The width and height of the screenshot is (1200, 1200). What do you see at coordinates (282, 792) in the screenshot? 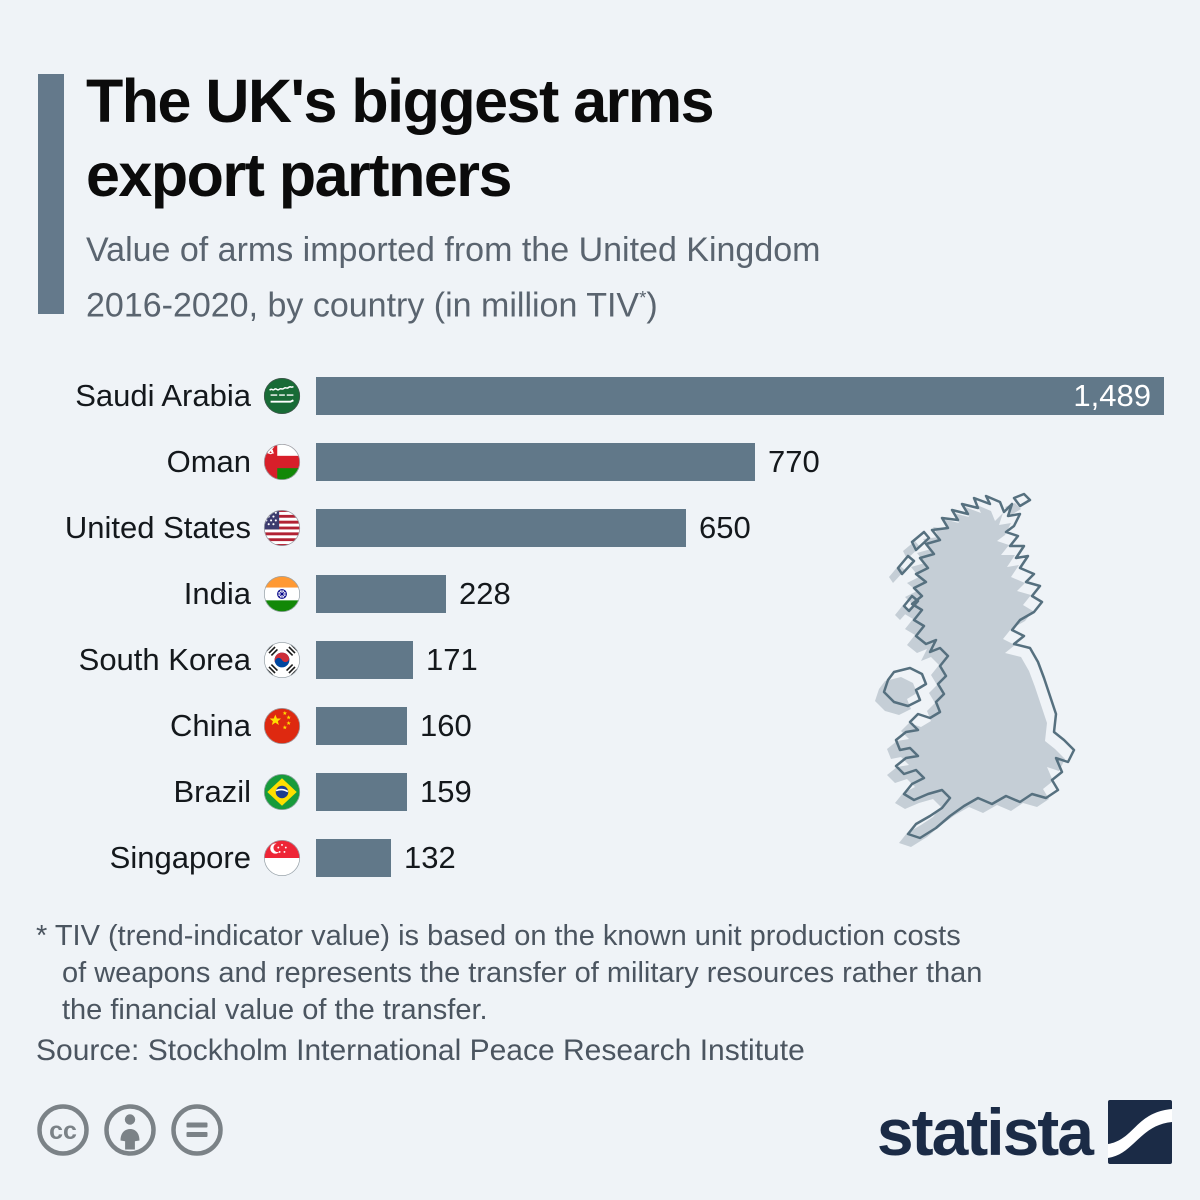
I see `brazil-flag-icon` at bounding box center [282, 792].